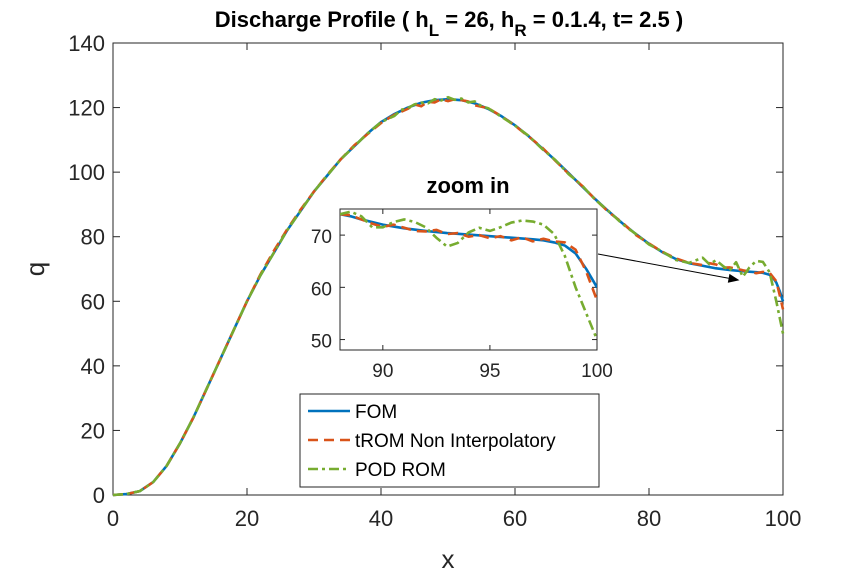 The width and height of the screenshot is (864, 576). What do you see at coordinates (467, 185) in the screenshot?
I see `inset-title: zoom in` at bounding box center [467, 185].